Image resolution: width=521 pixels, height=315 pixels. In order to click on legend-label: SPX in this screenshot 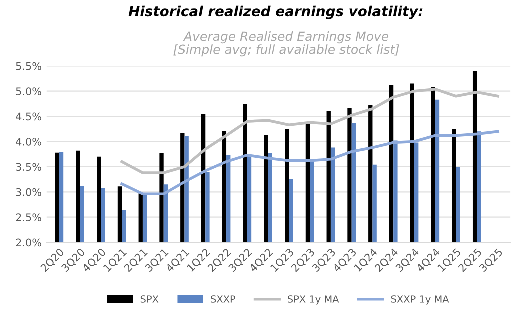, I will do `click(149, 299)`.